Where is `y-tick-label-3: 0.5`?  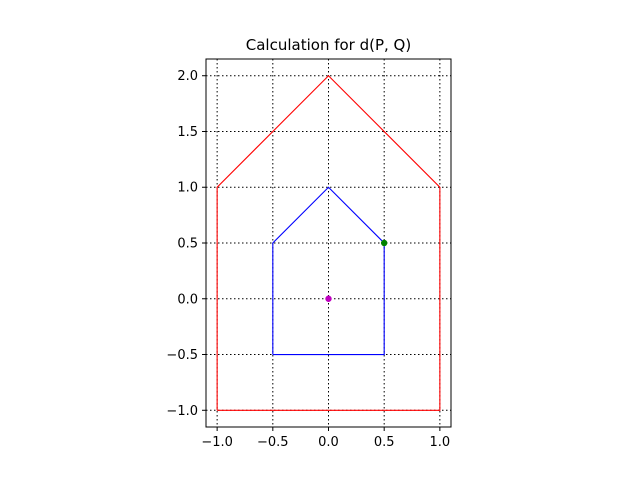
y-tick-label-3: 0.5 is located at coordinates (187, 244).